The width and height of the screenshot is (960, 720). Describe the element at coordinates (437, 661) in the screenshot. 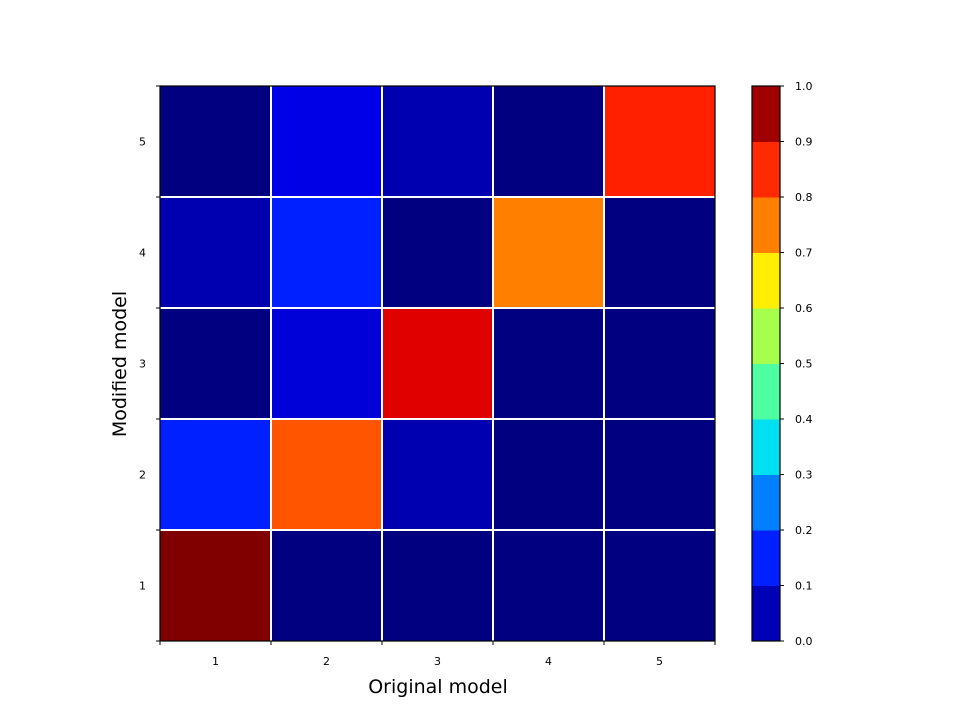

I see `x-tick-label: 3` at that location.